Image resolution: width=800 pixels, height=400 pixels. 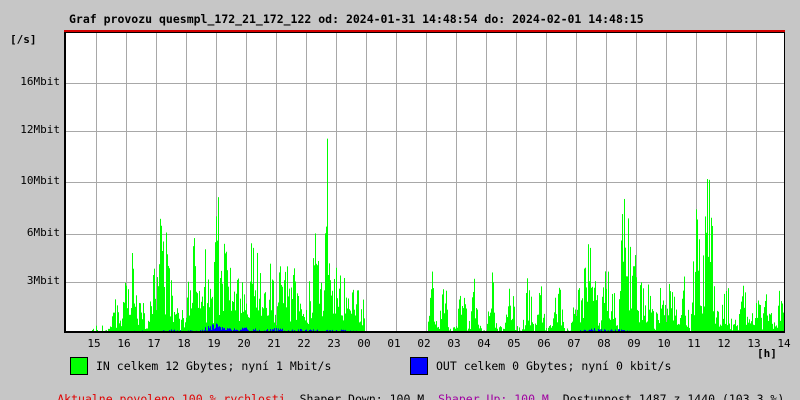 I want to click on x-axis-tick-12: 12, so click(x=724, y=343).